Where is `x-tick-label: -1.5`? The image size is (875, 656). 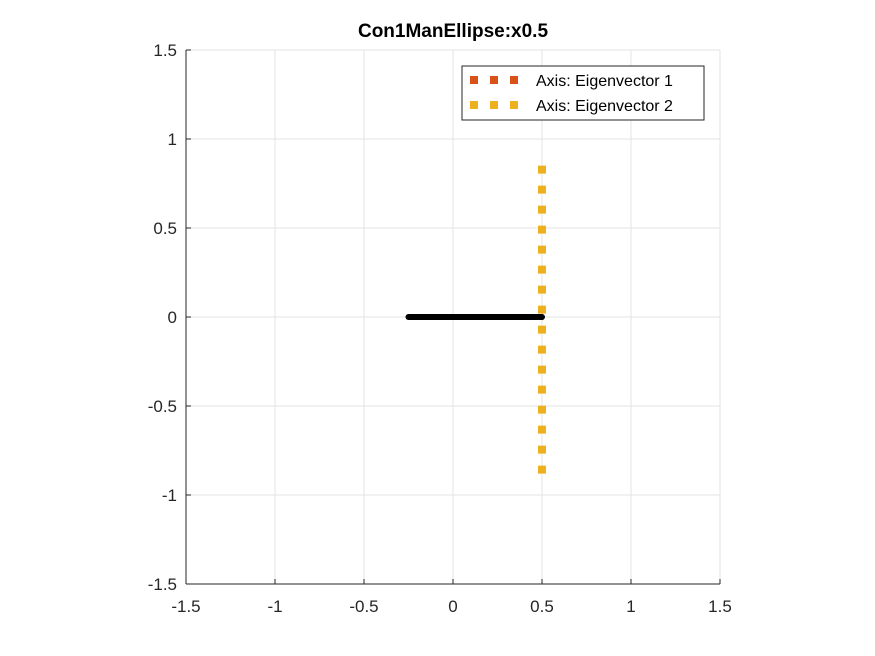
x-tick-label: -1.5 is located at coordinates (185, 606).